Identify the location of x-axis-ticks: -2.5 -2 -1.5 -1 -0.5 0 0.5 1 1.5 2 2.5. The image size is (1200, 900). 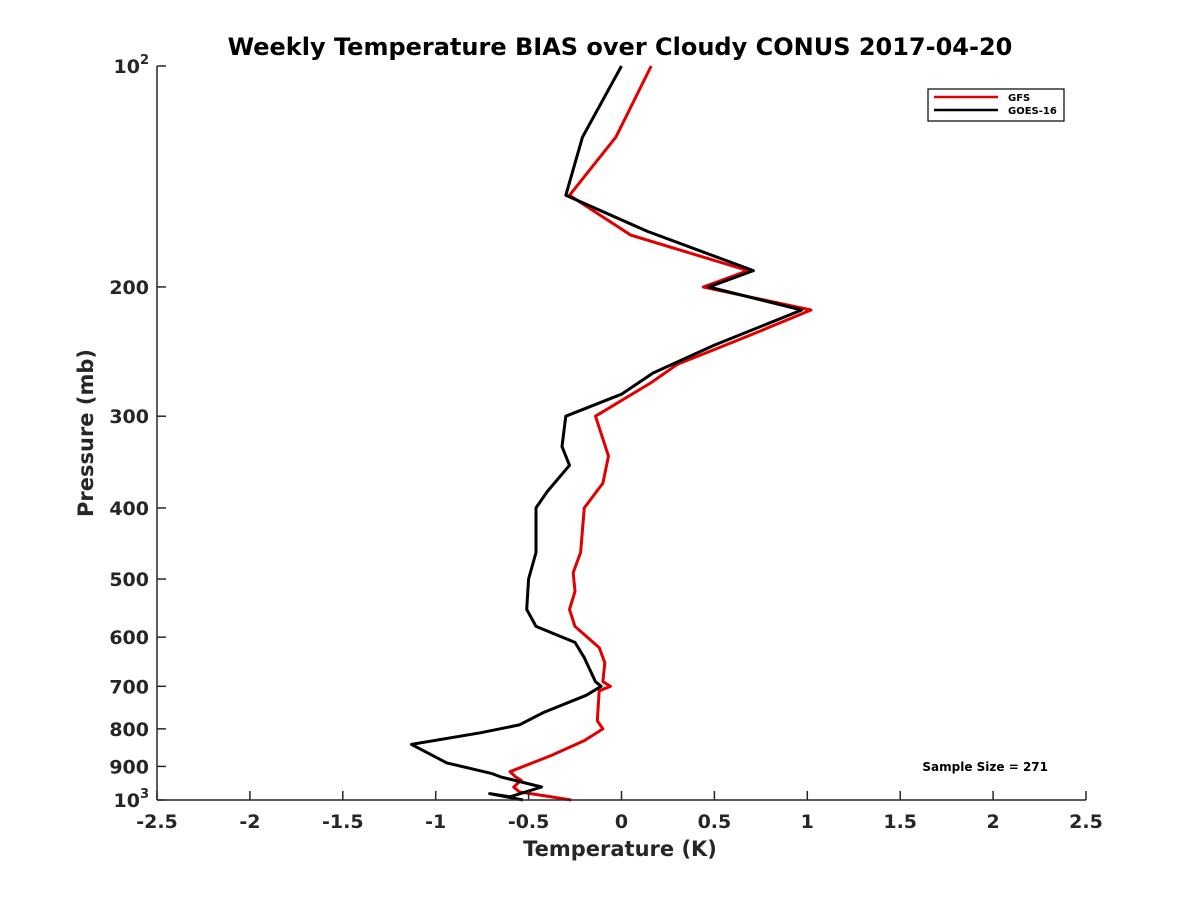
(619, 812).